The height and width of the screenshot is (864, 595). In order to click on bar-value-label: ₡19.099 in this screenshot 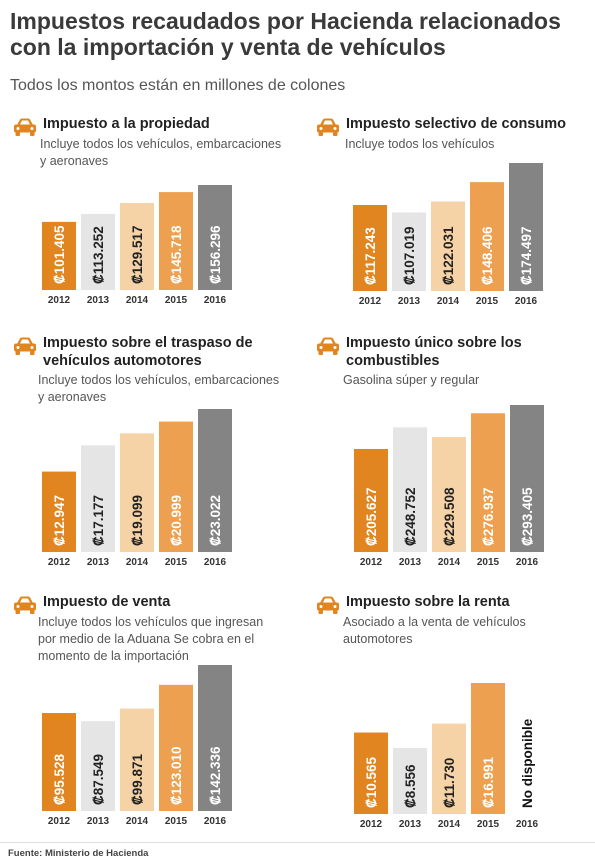, I will do `click(137, 520)`.